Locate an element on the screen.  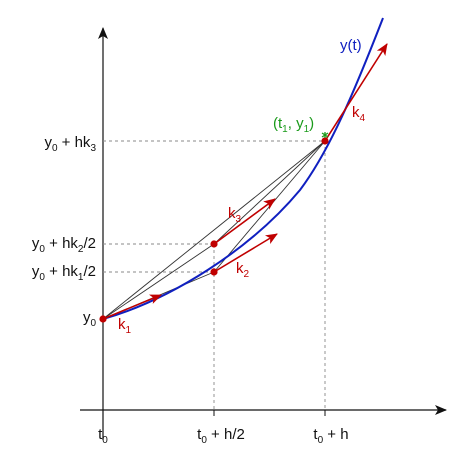
label-y0: y0 is located at coordinates (90, 319).